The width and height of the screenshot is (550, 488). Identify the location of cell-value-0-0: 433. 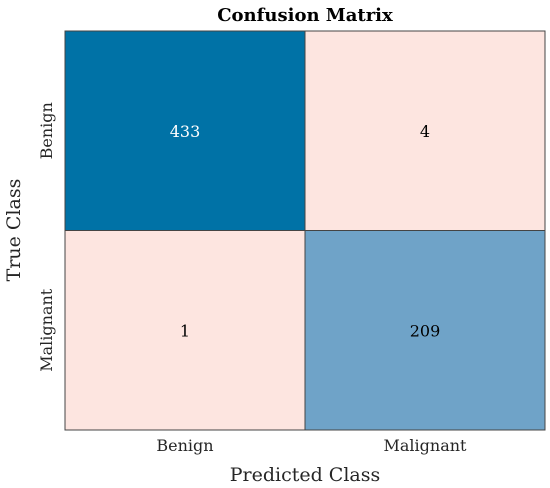
(185, 131).